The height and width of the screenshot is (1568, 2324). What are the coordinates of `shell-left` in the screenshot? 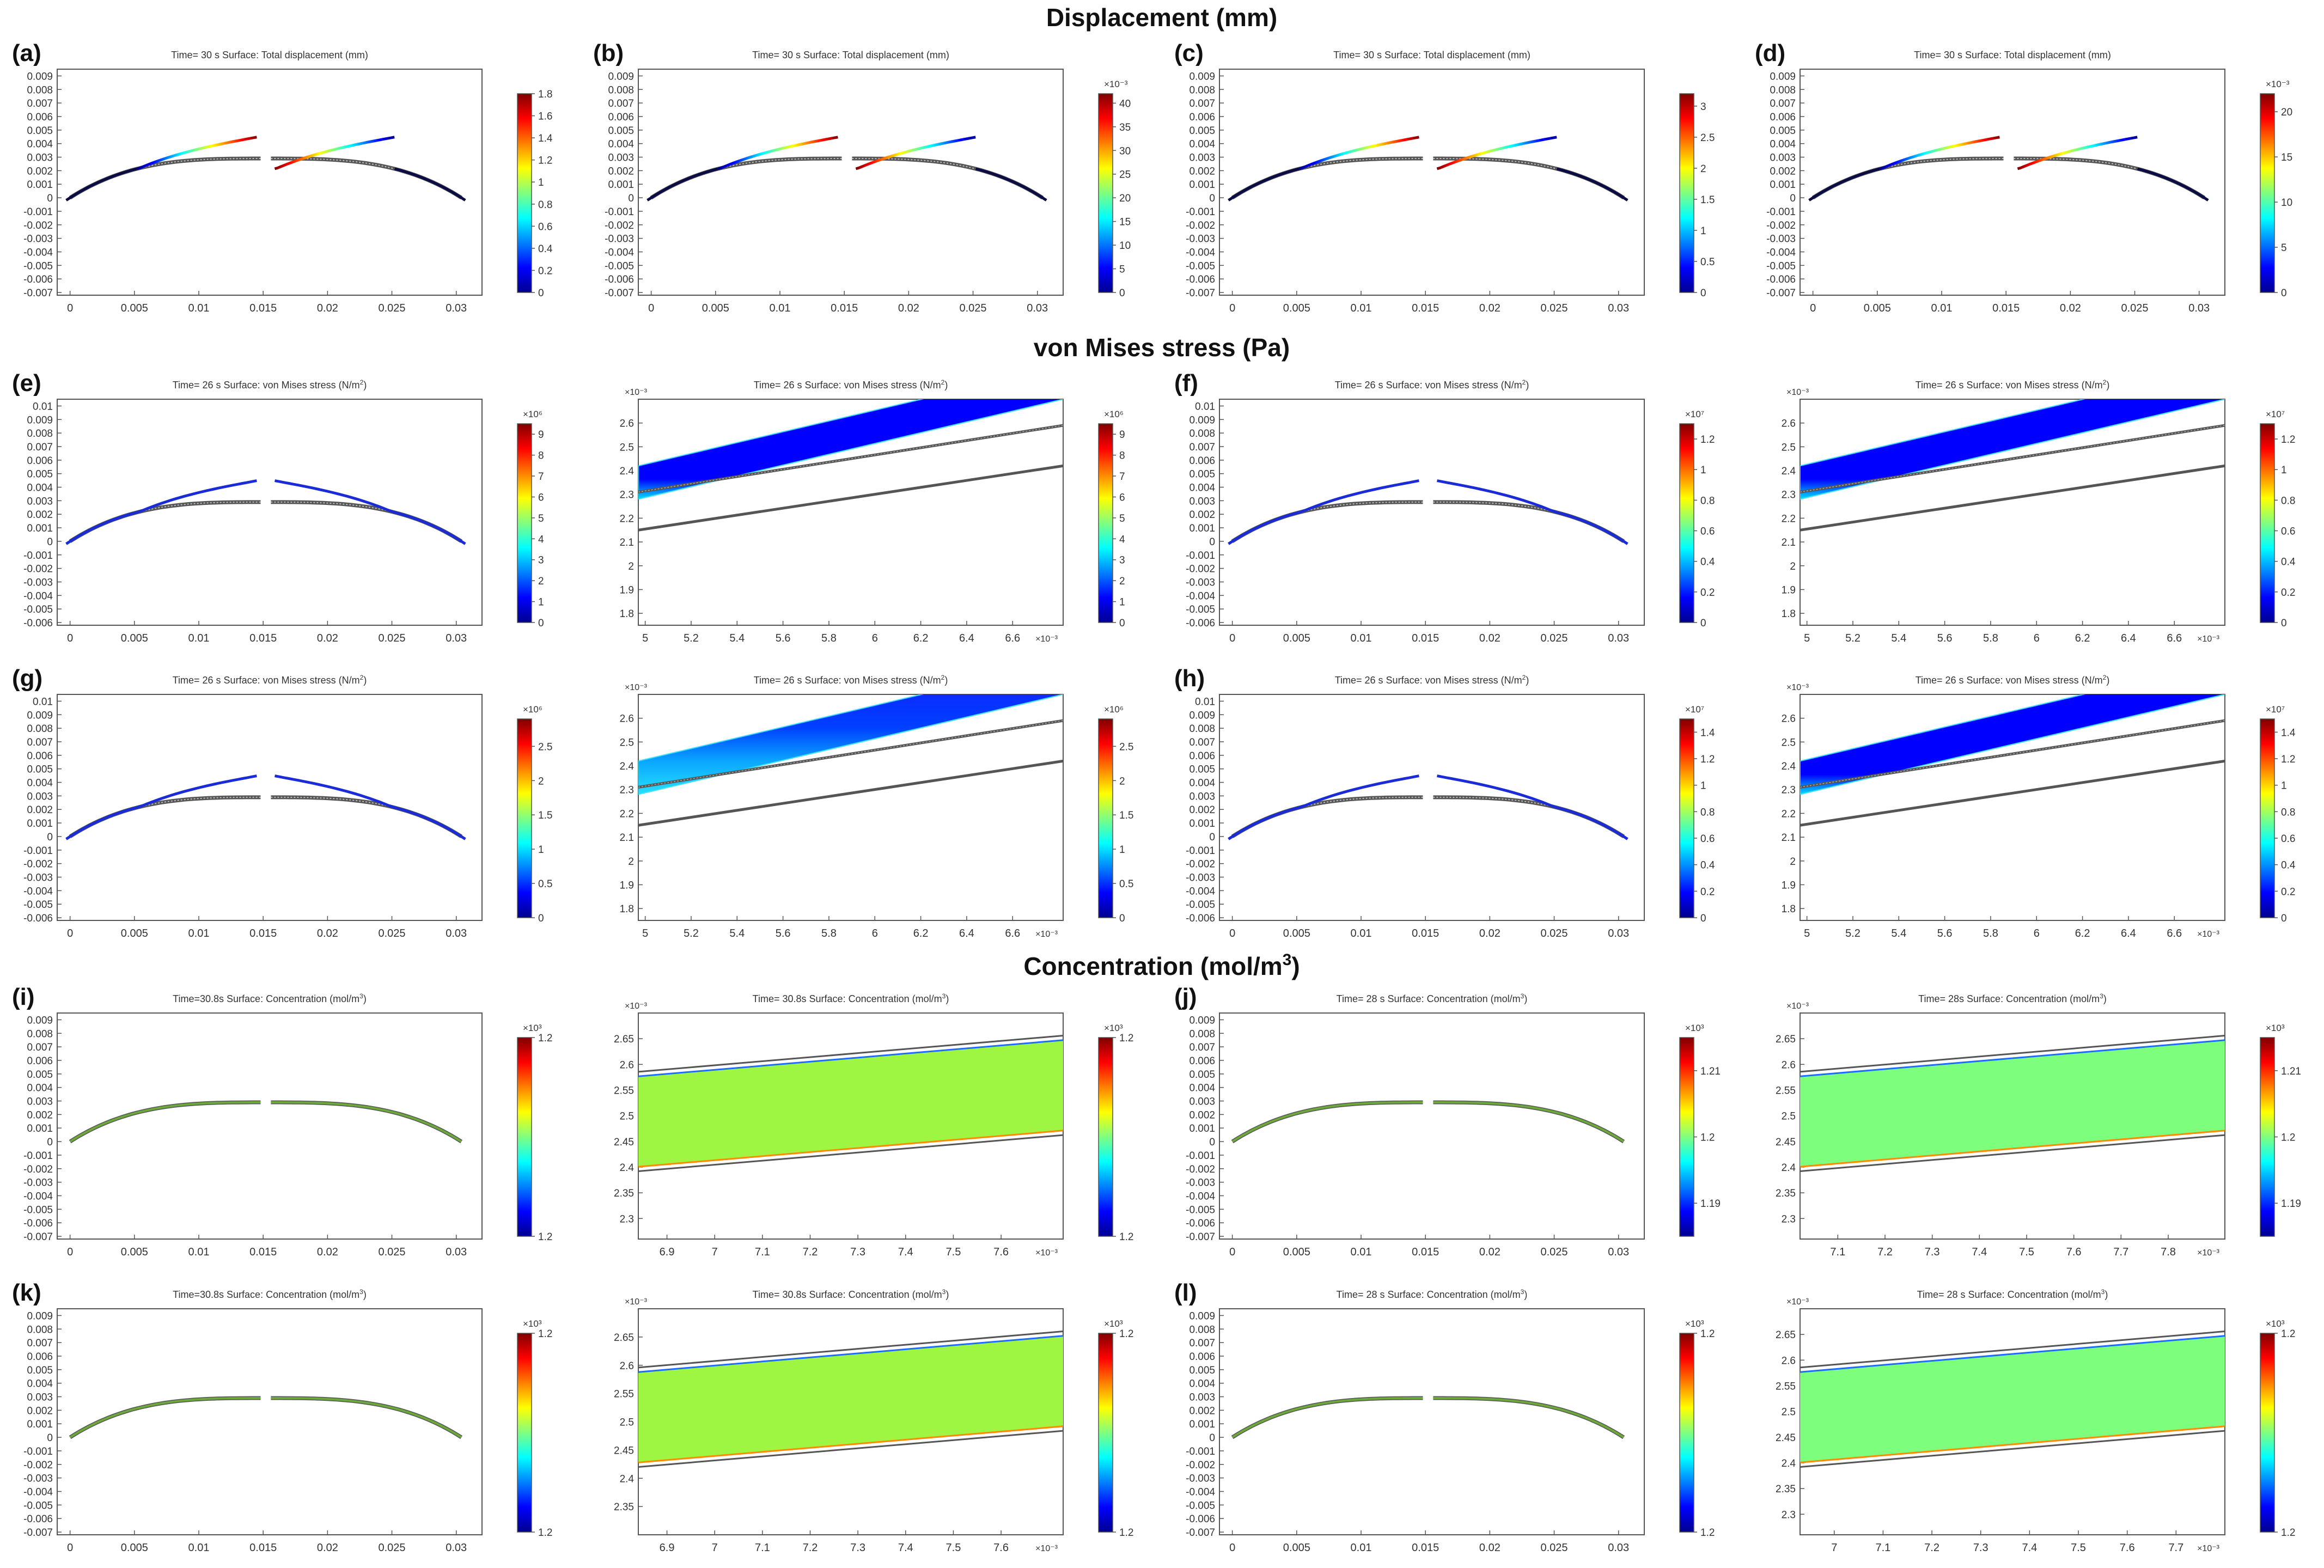 It's located at (161, 512).